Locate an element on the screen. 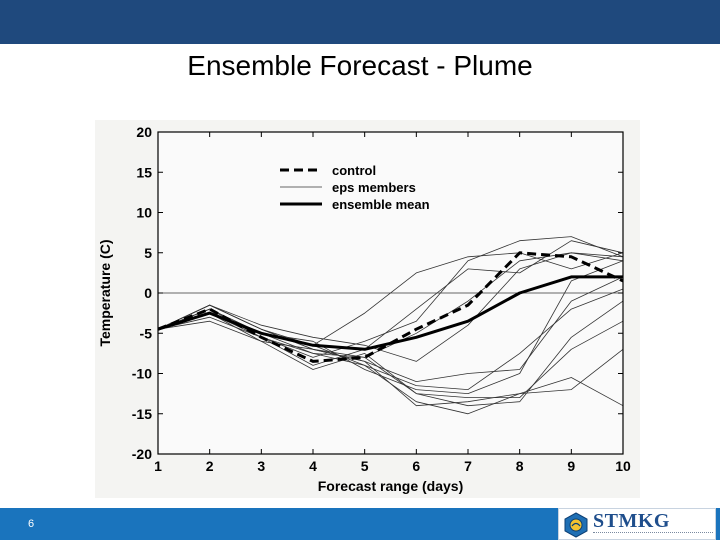 The width and height of the screenshot is (720, 540). y-tick-label: -20 is located at coordinates (142, 454).